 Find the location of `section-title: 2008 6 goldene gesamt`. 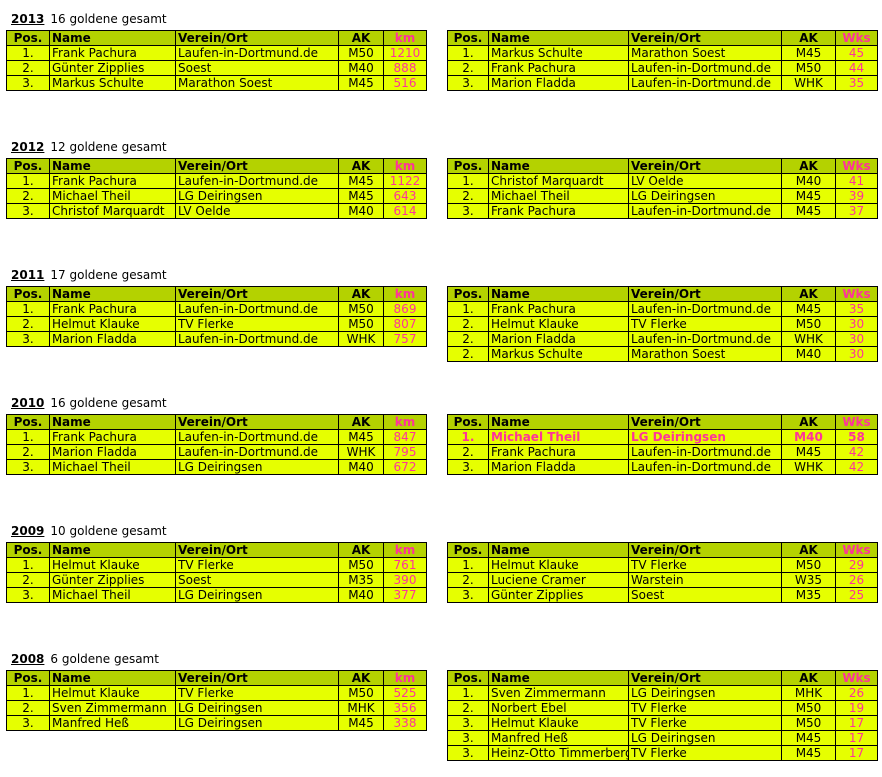

section-title: 2008 6 goldene gesamt is located at coordinates (85, 659).